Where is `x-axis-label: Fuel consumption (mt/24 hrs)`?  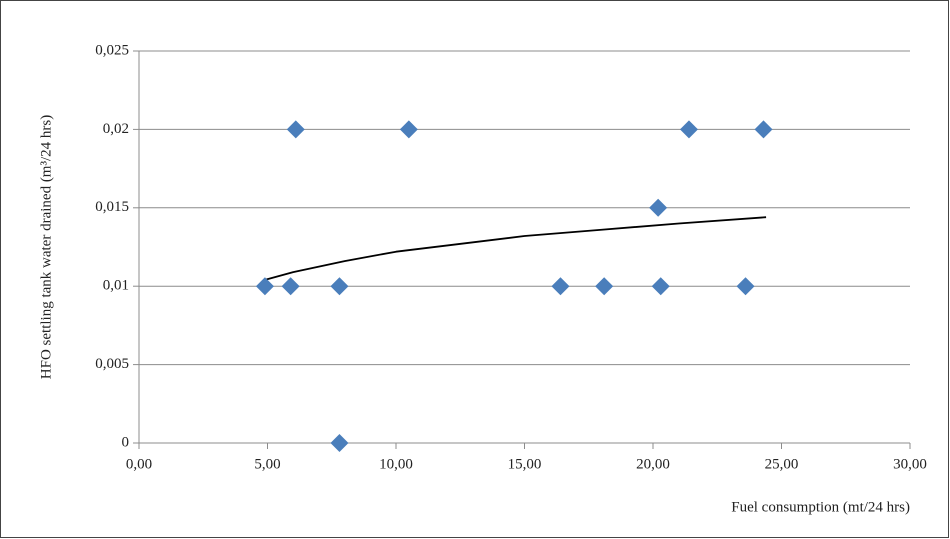 x-axis-label: Fuel consumption (mt/24 hrs) is located at coordinates (820, 507).